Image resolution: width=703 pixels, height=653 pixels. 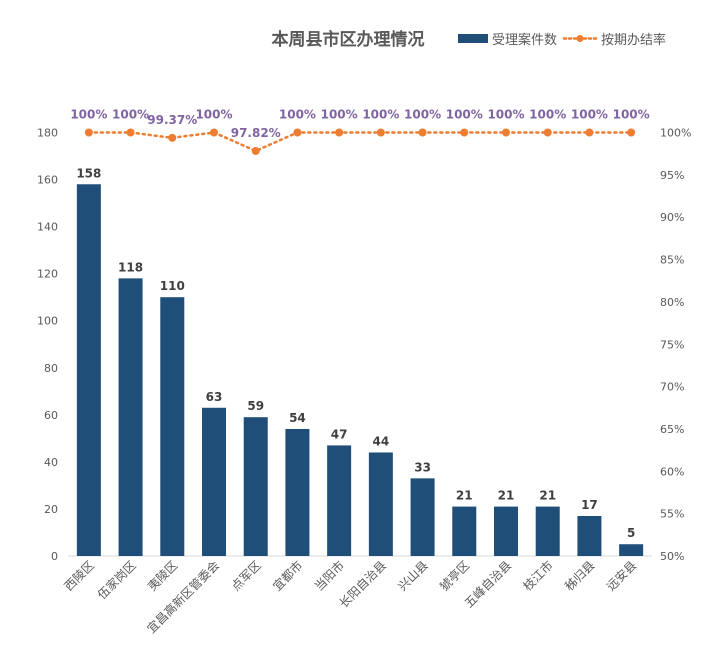 What do you see at coordinates (47, 274) in the screenshot?
I see `left-tick-label: 120` at bounding box center [47, 274].